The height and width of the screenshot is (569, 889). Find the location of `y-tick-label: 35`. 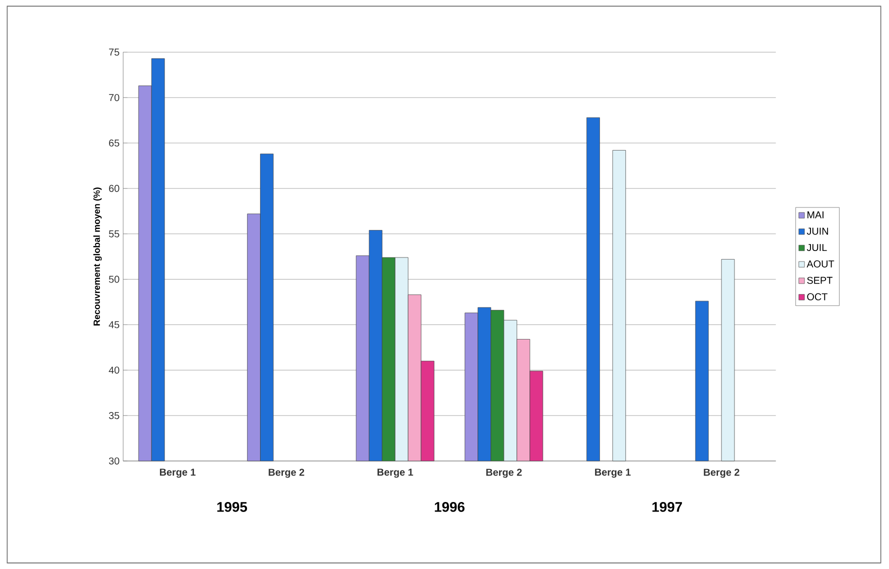

y-tick-label: 35 is located at coordinates (114, 416).